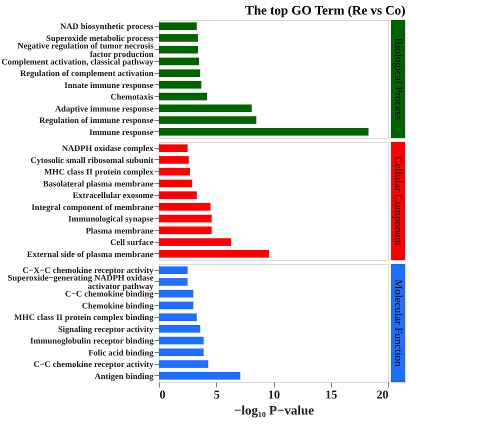 The image size is (484, 436). Describe the element at coordinates (92, 341) in the screenshot. I see `y-tick-label: Immunoglobulin receptor binding` at that location.